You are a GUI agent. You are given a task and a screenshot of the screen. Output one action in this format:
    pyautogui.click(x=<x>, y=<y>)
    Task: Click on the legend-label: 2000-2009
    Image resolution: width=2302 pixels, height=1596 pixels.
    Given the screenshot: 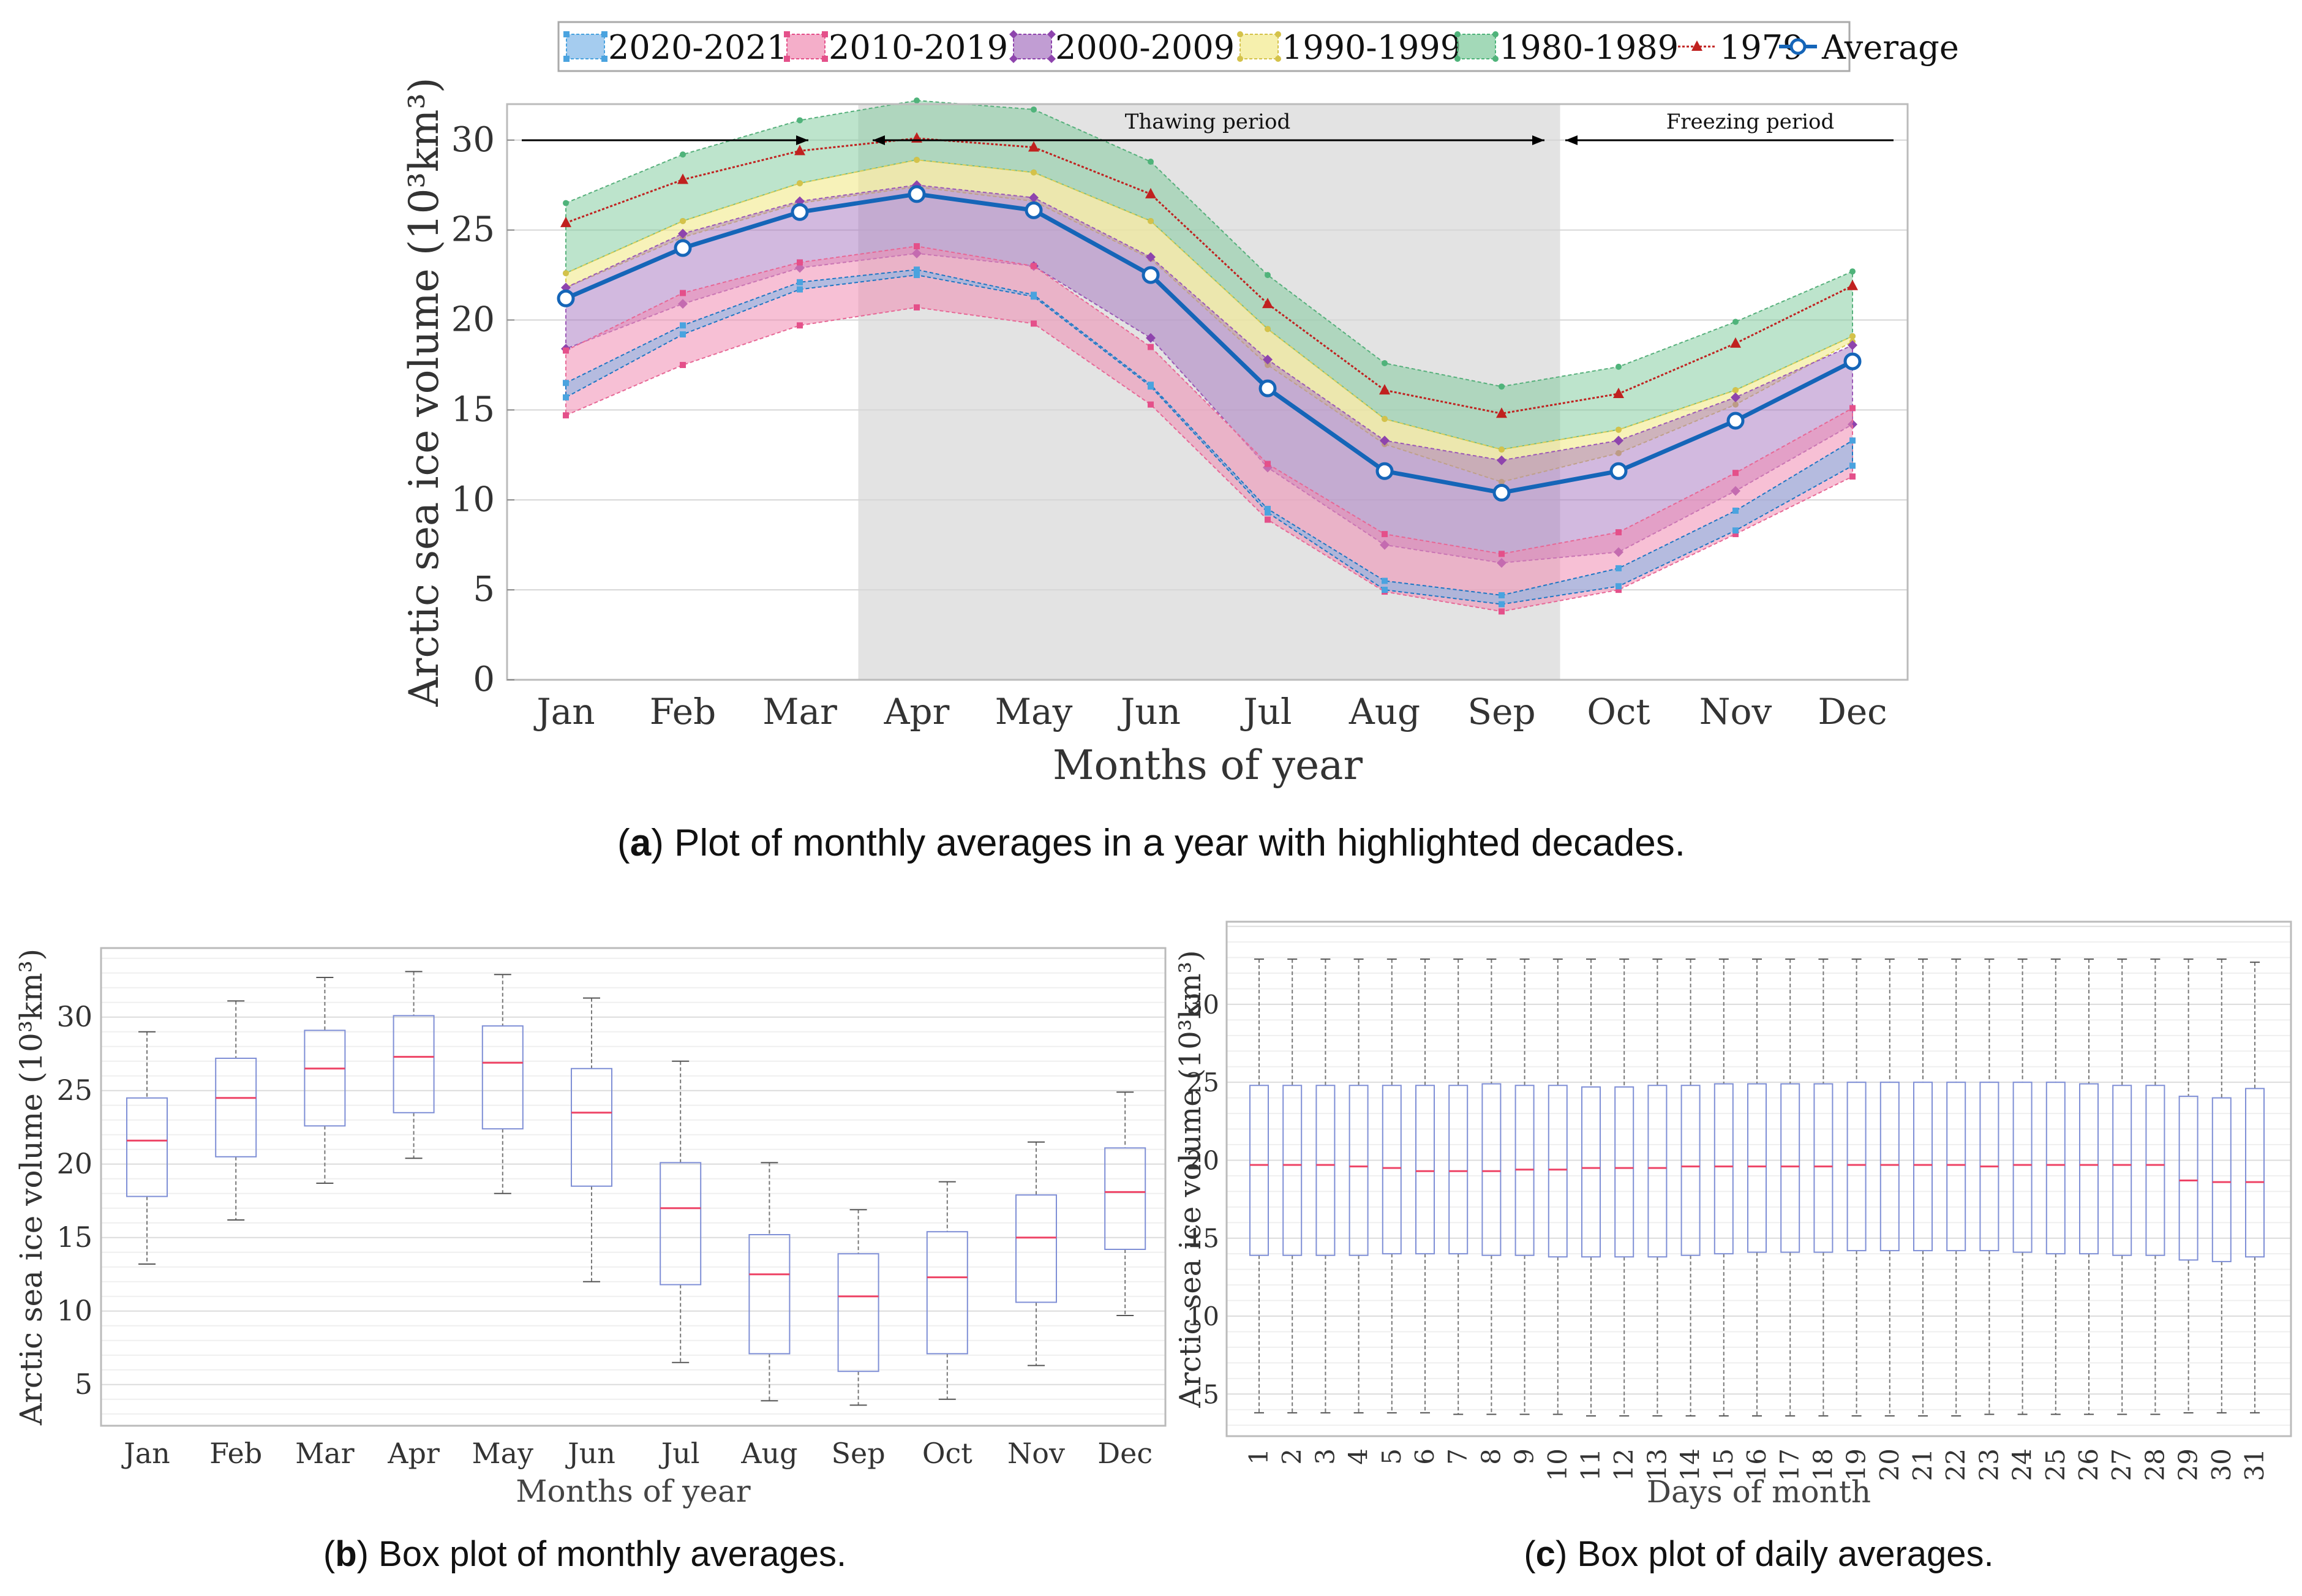 What is the action you would take?
    pyautogui.click(x=1145, y=47)
    